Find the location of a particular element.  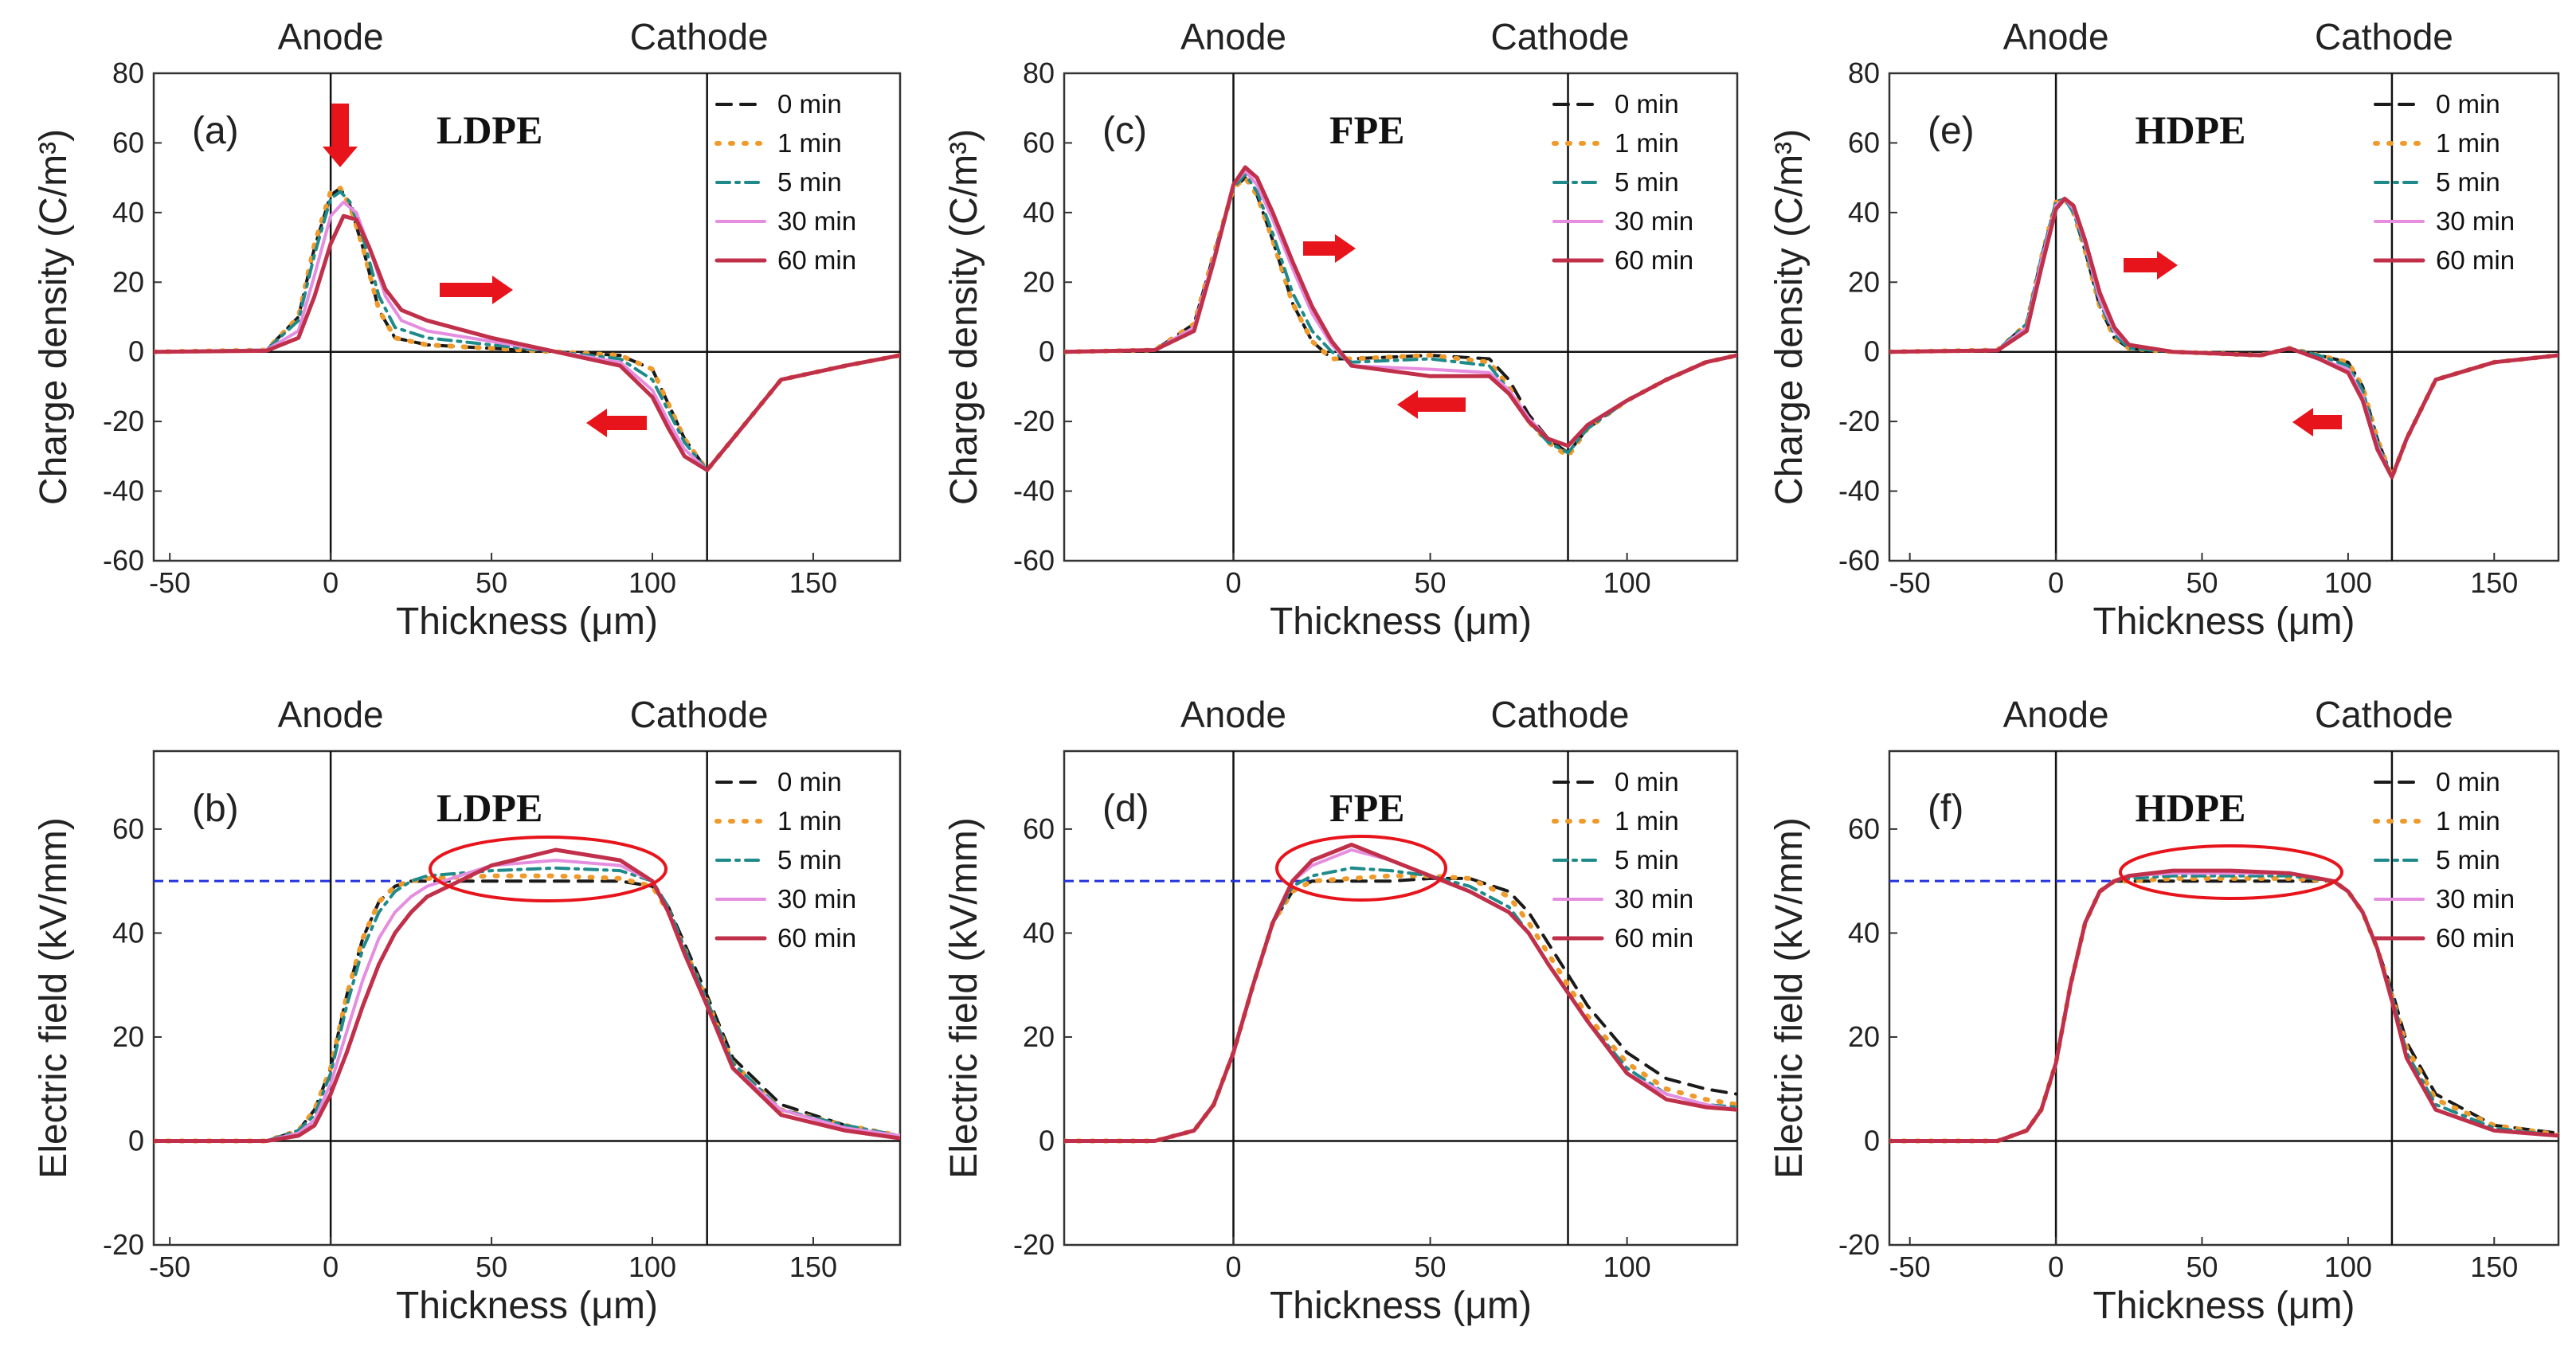

panel-label: (e) is located at coordinates (1951, 131).